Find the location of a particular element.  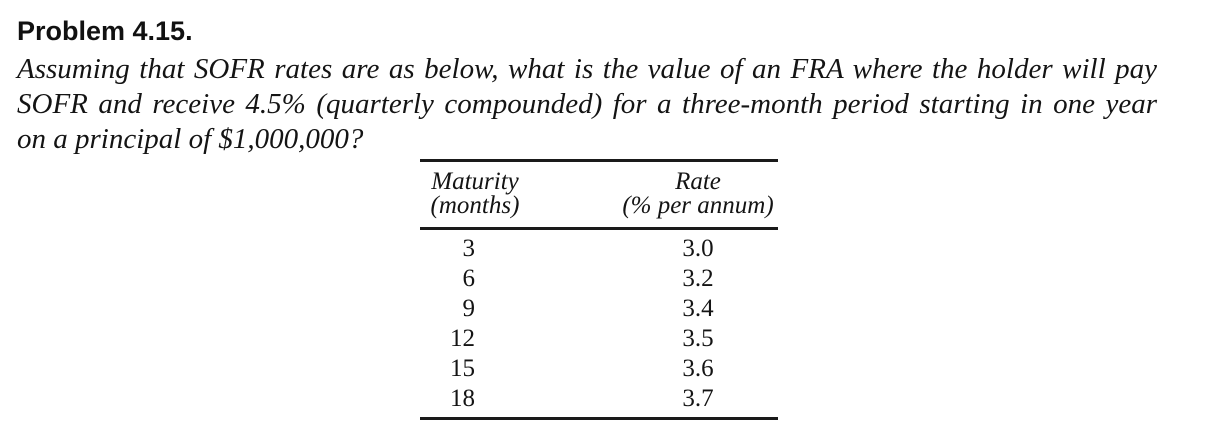

maturity-cell: 6 is located at coordinates (469, 278).